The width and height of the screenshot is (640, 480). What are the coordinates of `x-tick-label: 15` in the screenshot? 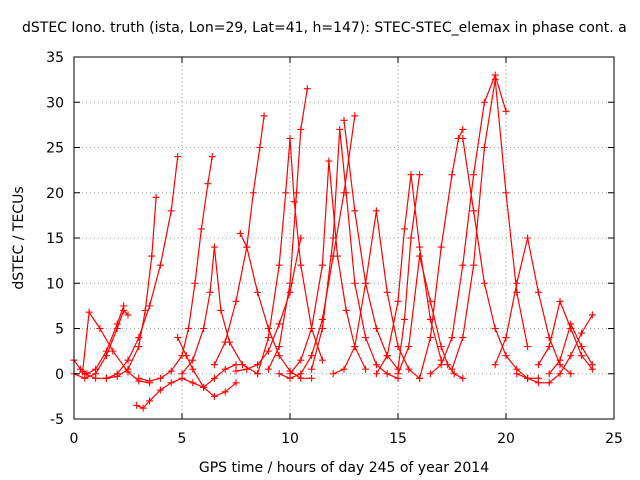 It's located at (398, 439).